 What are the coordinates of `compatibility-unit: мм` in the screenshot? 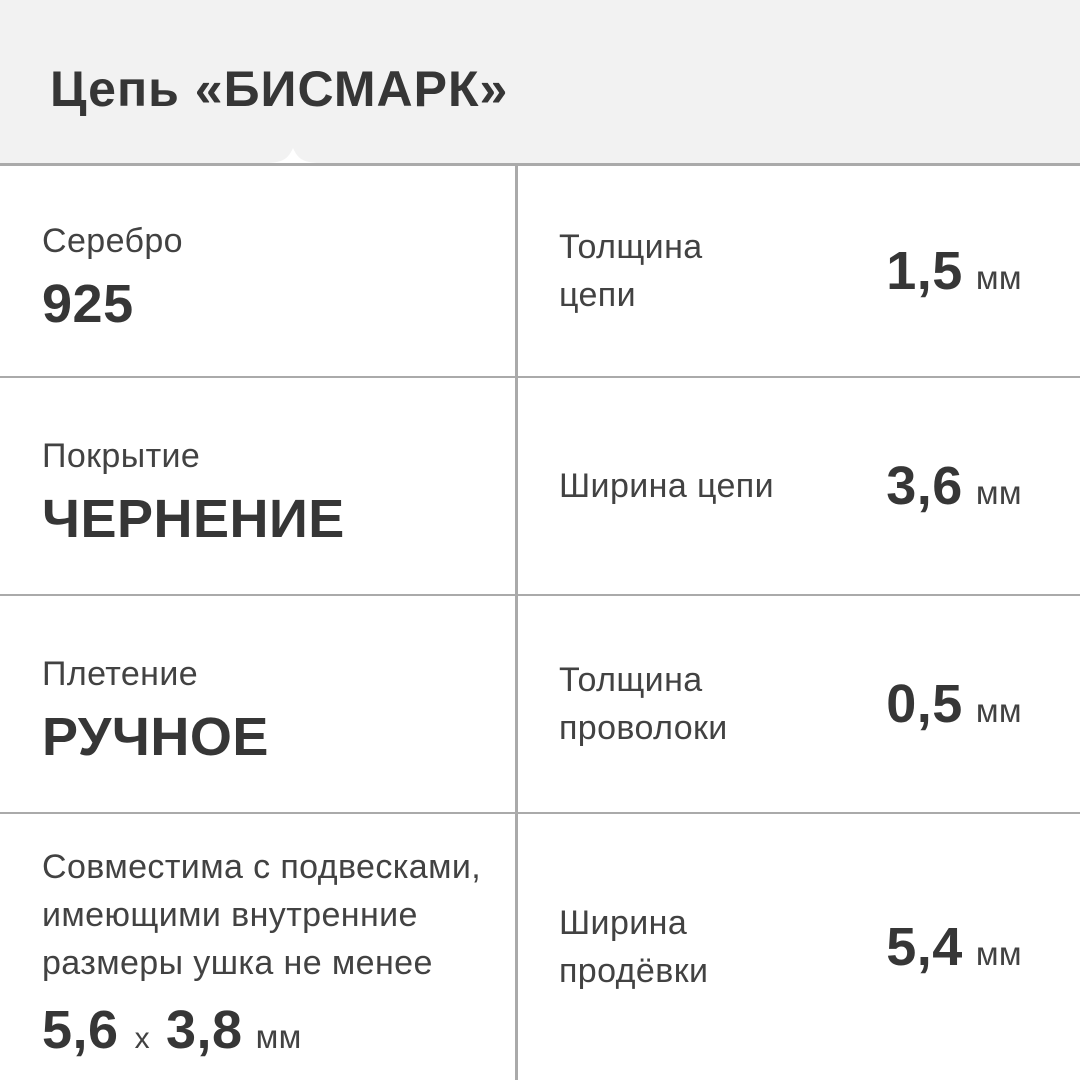 It's located at (278, 1037).